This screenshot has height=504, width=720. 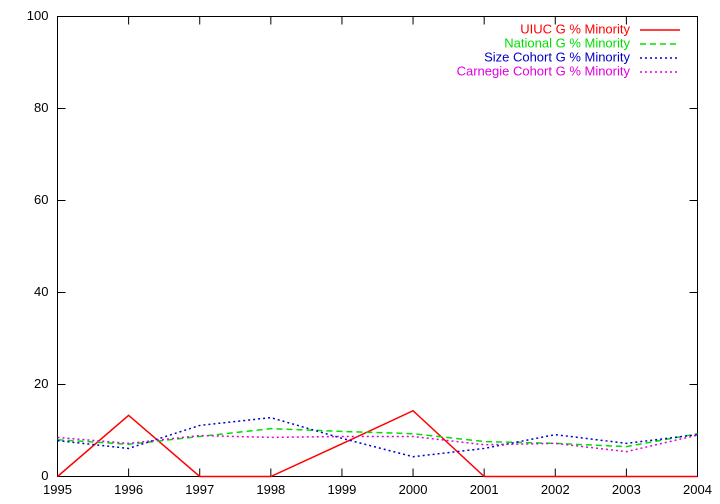 What do you see at coordinates (557, 56) in the screenshot?
I see `legend-label: Size Cohort G % Minority` at bounding box center [557, 56].